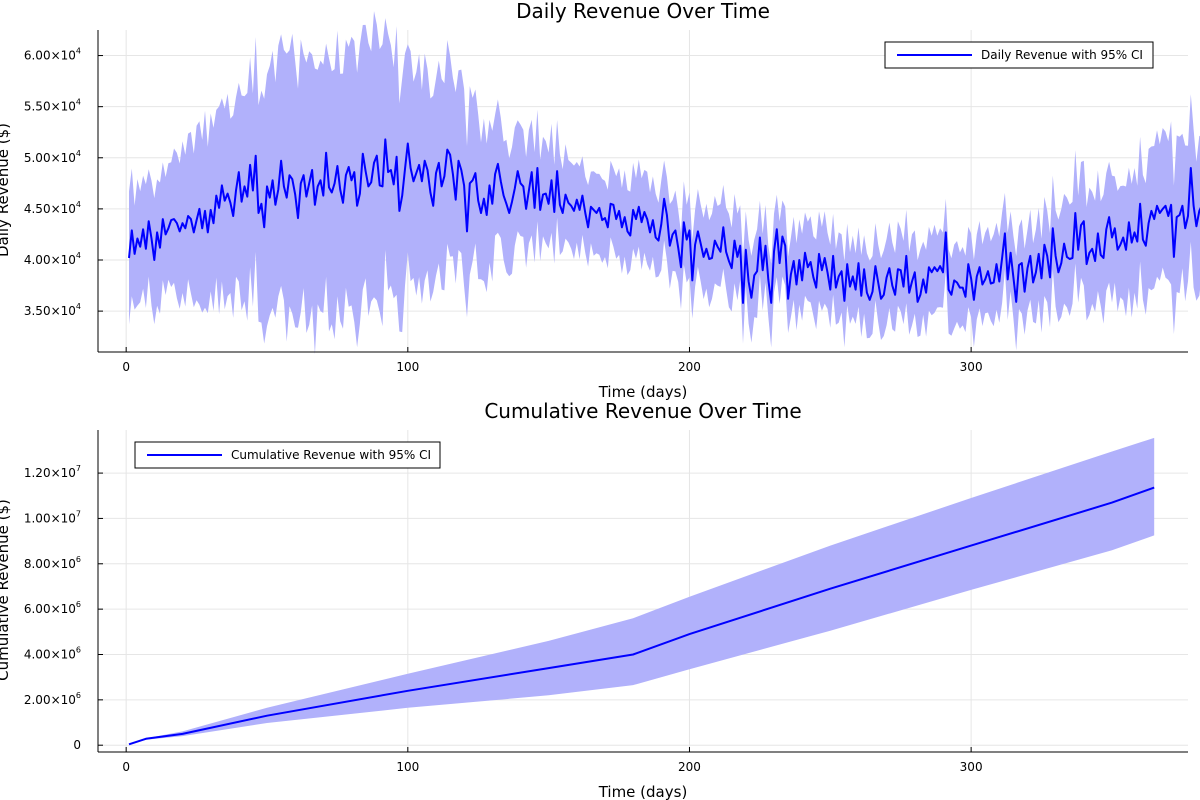 The image size is (1200, 800). I want to click on y-tick-mantissa: 0, so click(77, 745).